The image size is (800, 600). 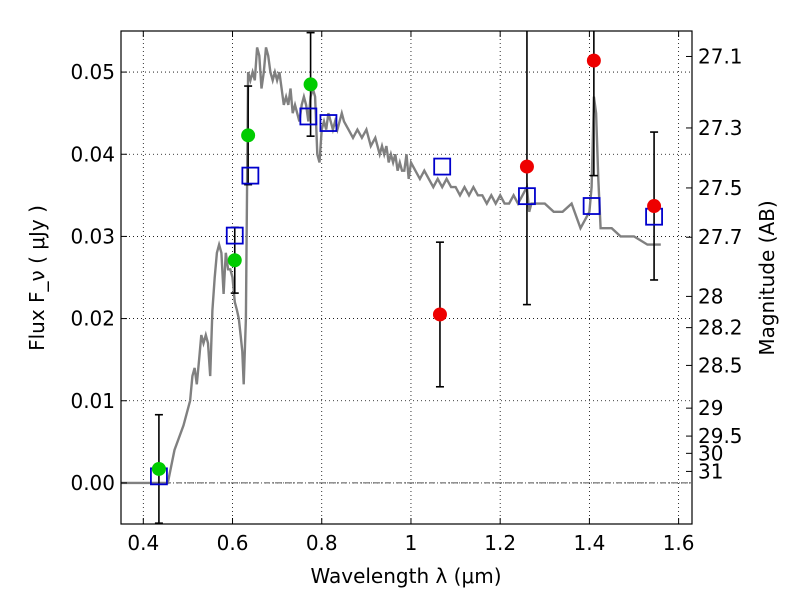 What do you see at coordinates (710, 296) in the screenshot?
I see `y2-tick-label: 28` at bounding box center [710, 296].